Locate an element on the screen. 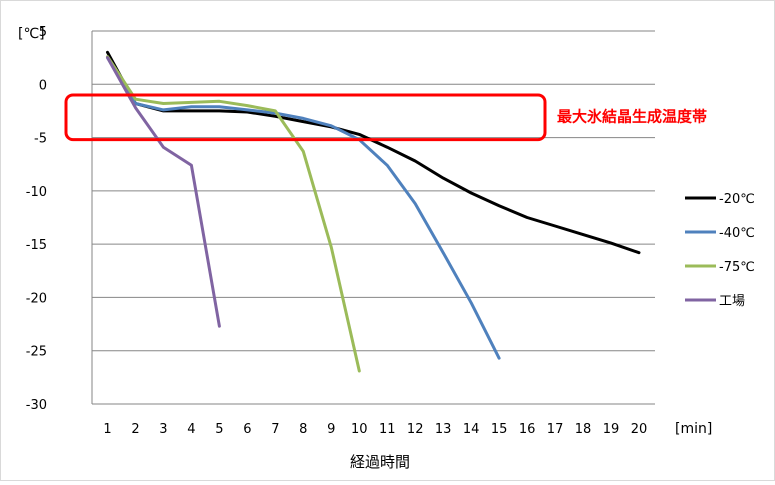 The height and width of the screenshot is (485, 775). band-annotation-label: 最大氷結晶生成温度帯 is located at coordinates (632, 116).